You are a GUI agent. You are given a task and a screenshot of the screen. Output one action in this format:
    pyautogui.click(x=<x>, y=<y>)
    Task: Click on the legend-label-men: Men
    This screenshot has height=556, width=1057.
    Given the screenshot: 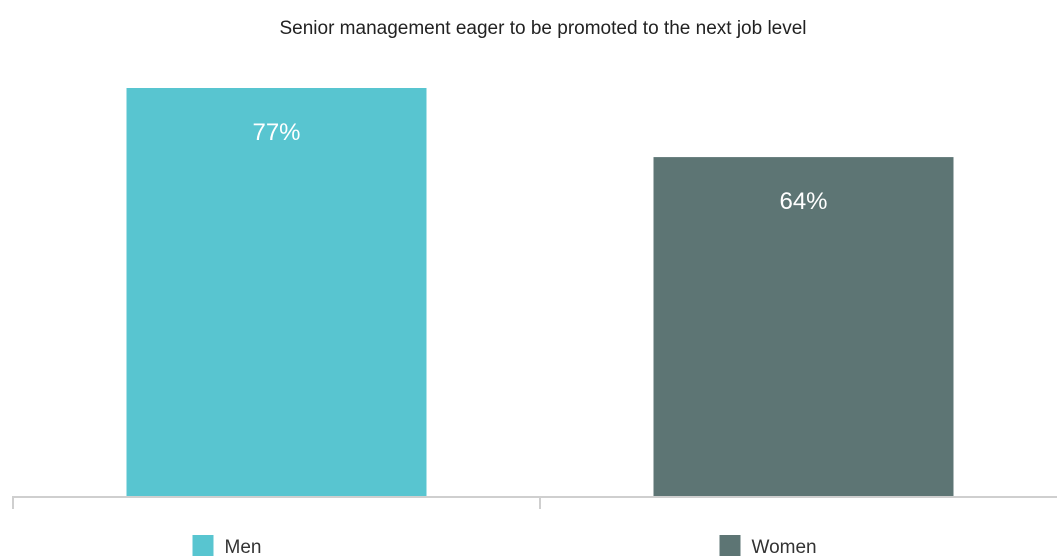 What is the action you would take?
    pyautogui.click(x=243, y=546)
    